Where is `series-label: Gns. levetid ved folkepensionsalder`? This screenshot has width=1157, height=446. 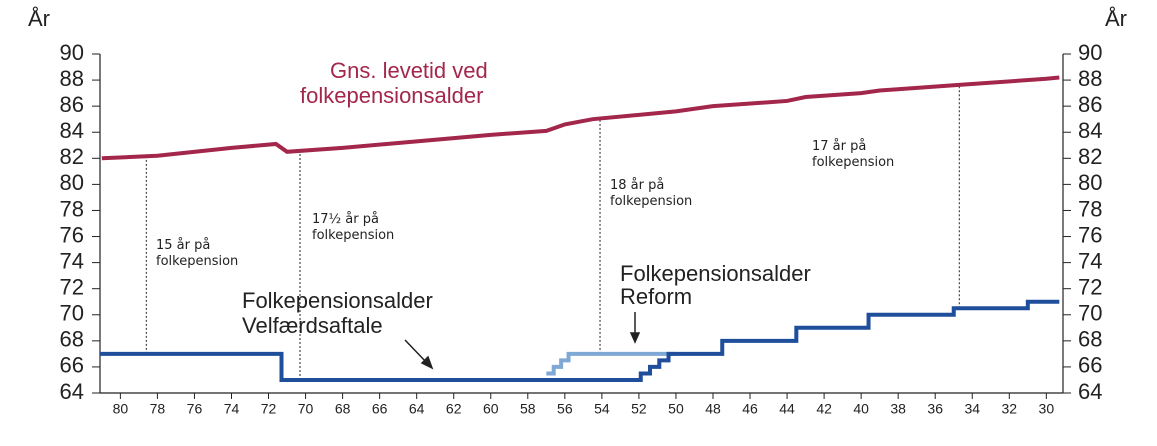 series-label: Gns. levetid ved folkepensionsalder is located at coordinates (394, 83).